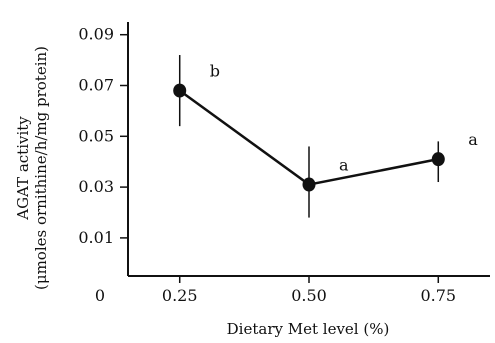 This screenshot has height=343, width=495. Describe the element at coordinates (23, 168) in the screenshot. I see `y-axis-title-line-1: AGAT activity` at that location.